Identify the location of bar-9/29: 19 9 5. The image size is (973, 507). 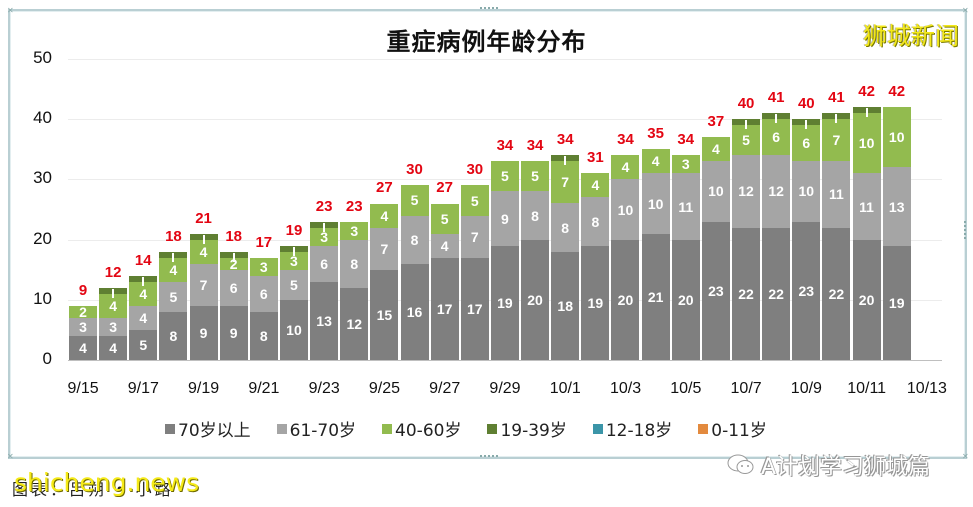
(504, 260).